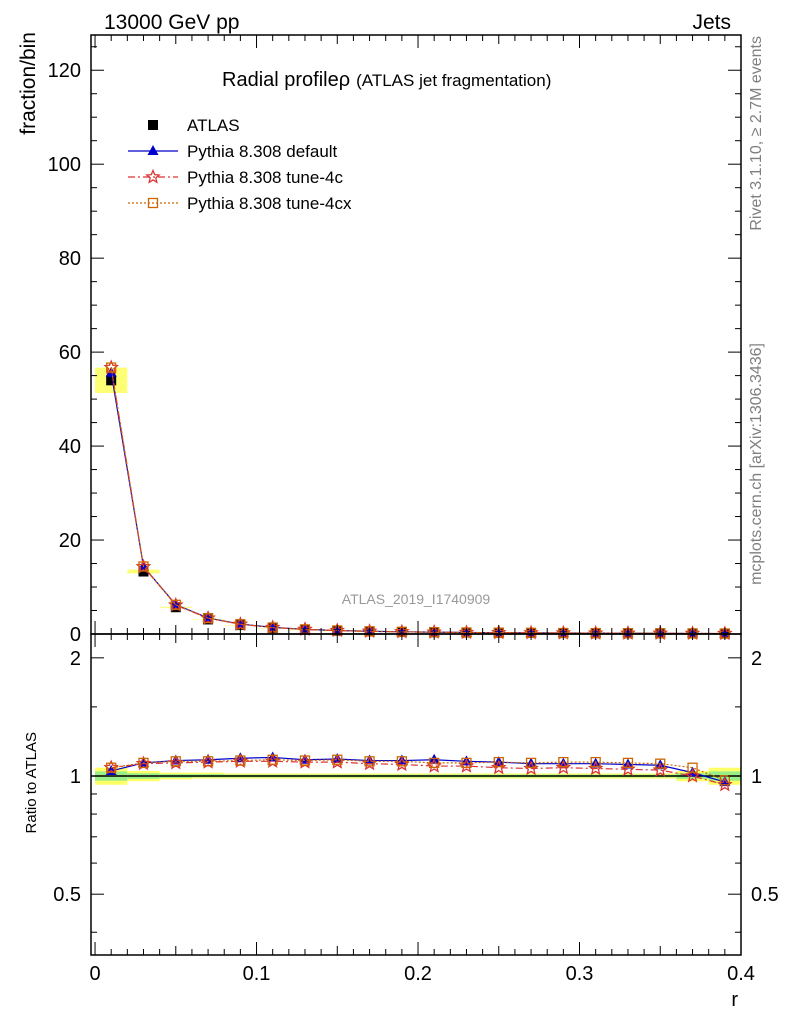 Image resolution: width=786 pixels, height=1024 pixels. What do you see at coordinates (75, 635) in the screenshot?
I see `y-tick-label: 0` at bounding box center [75, 635].